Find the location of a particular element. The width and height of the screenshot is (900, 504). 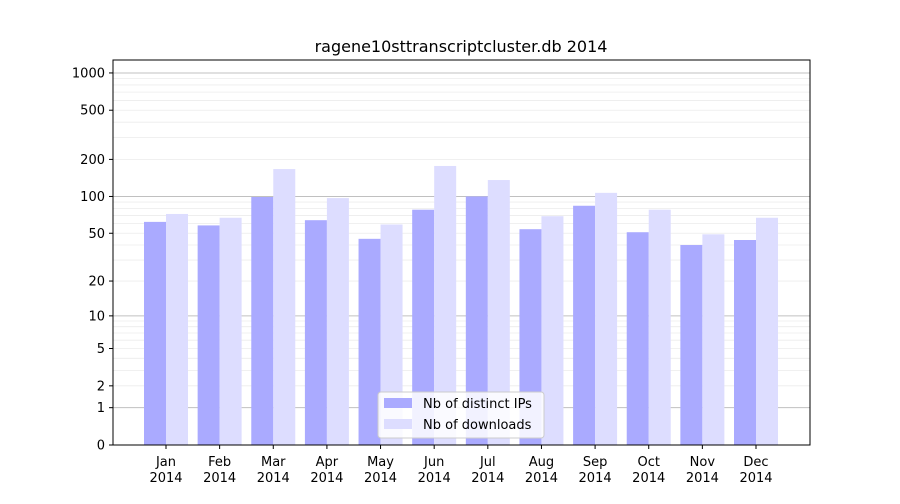

x-tick-label: Jun 2014 is located at coordinates (434, 470).